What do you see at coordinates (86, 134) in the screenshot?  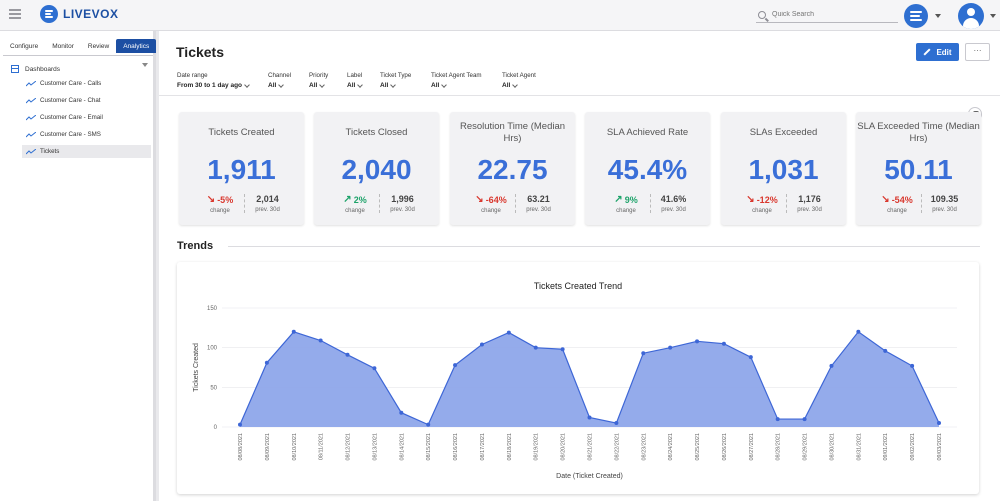 I see `sidebar-item-customer-care-sms: Customer Care - SMS` at bounding box center [86, 134].